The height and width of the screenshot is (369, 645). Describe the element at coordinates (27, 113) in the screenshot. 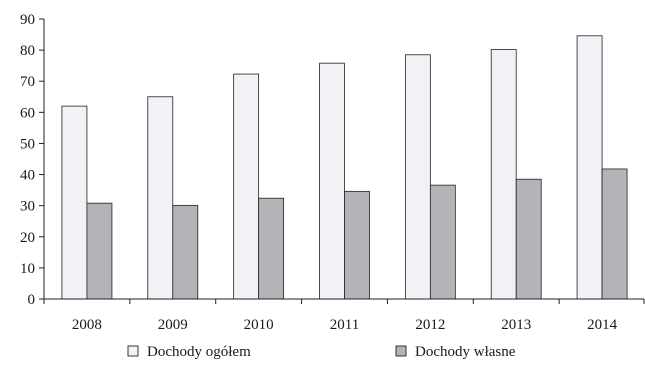

I see `y-tick-label: 60` at that location.